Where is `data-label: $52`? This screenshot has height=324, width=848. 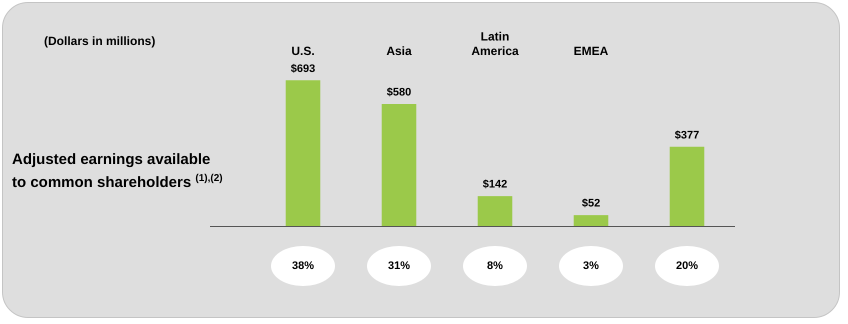 data-label: $52 is located at coordinates (591, 204).